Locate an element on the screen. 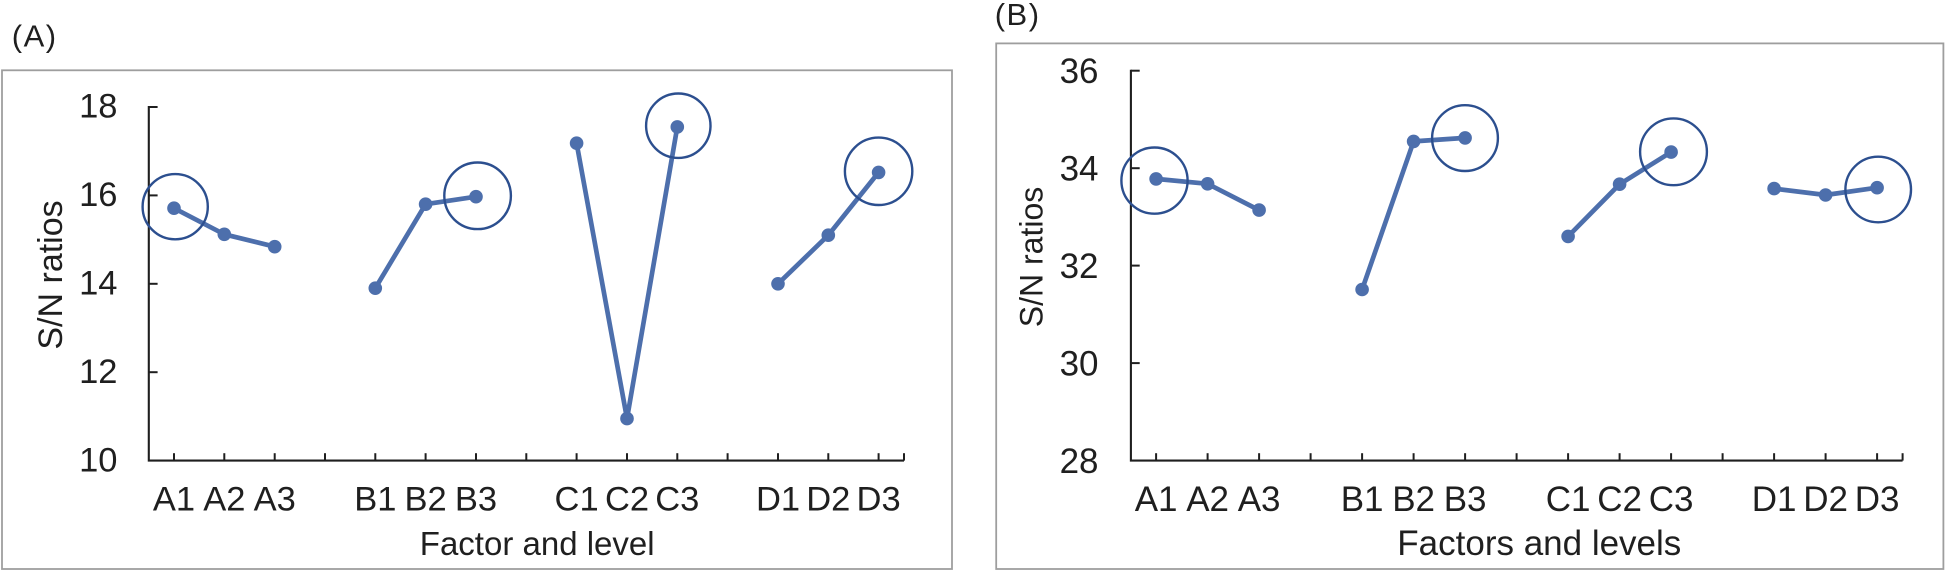  svg-text: 14 is located at coordinates (98, 284).